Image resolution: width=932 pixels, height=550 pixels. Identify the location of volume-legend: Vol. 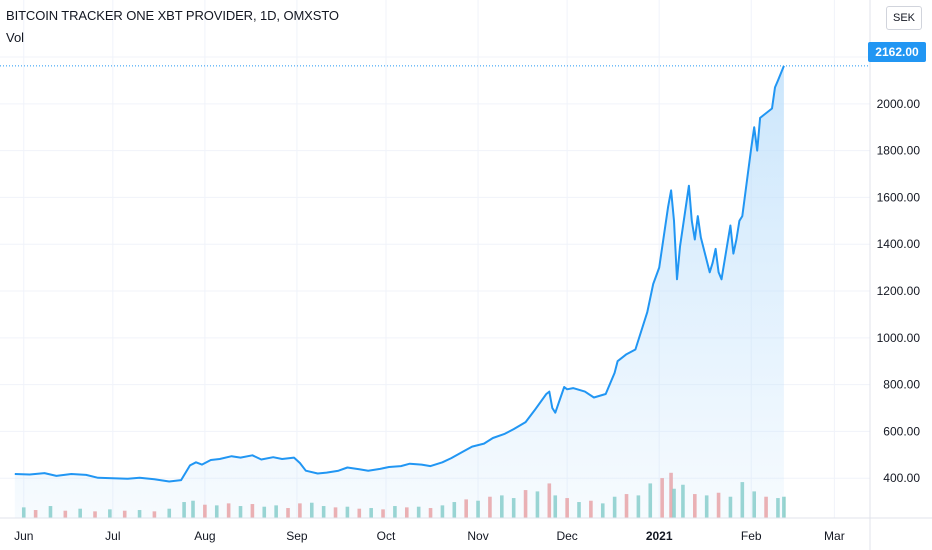
(15, 37).